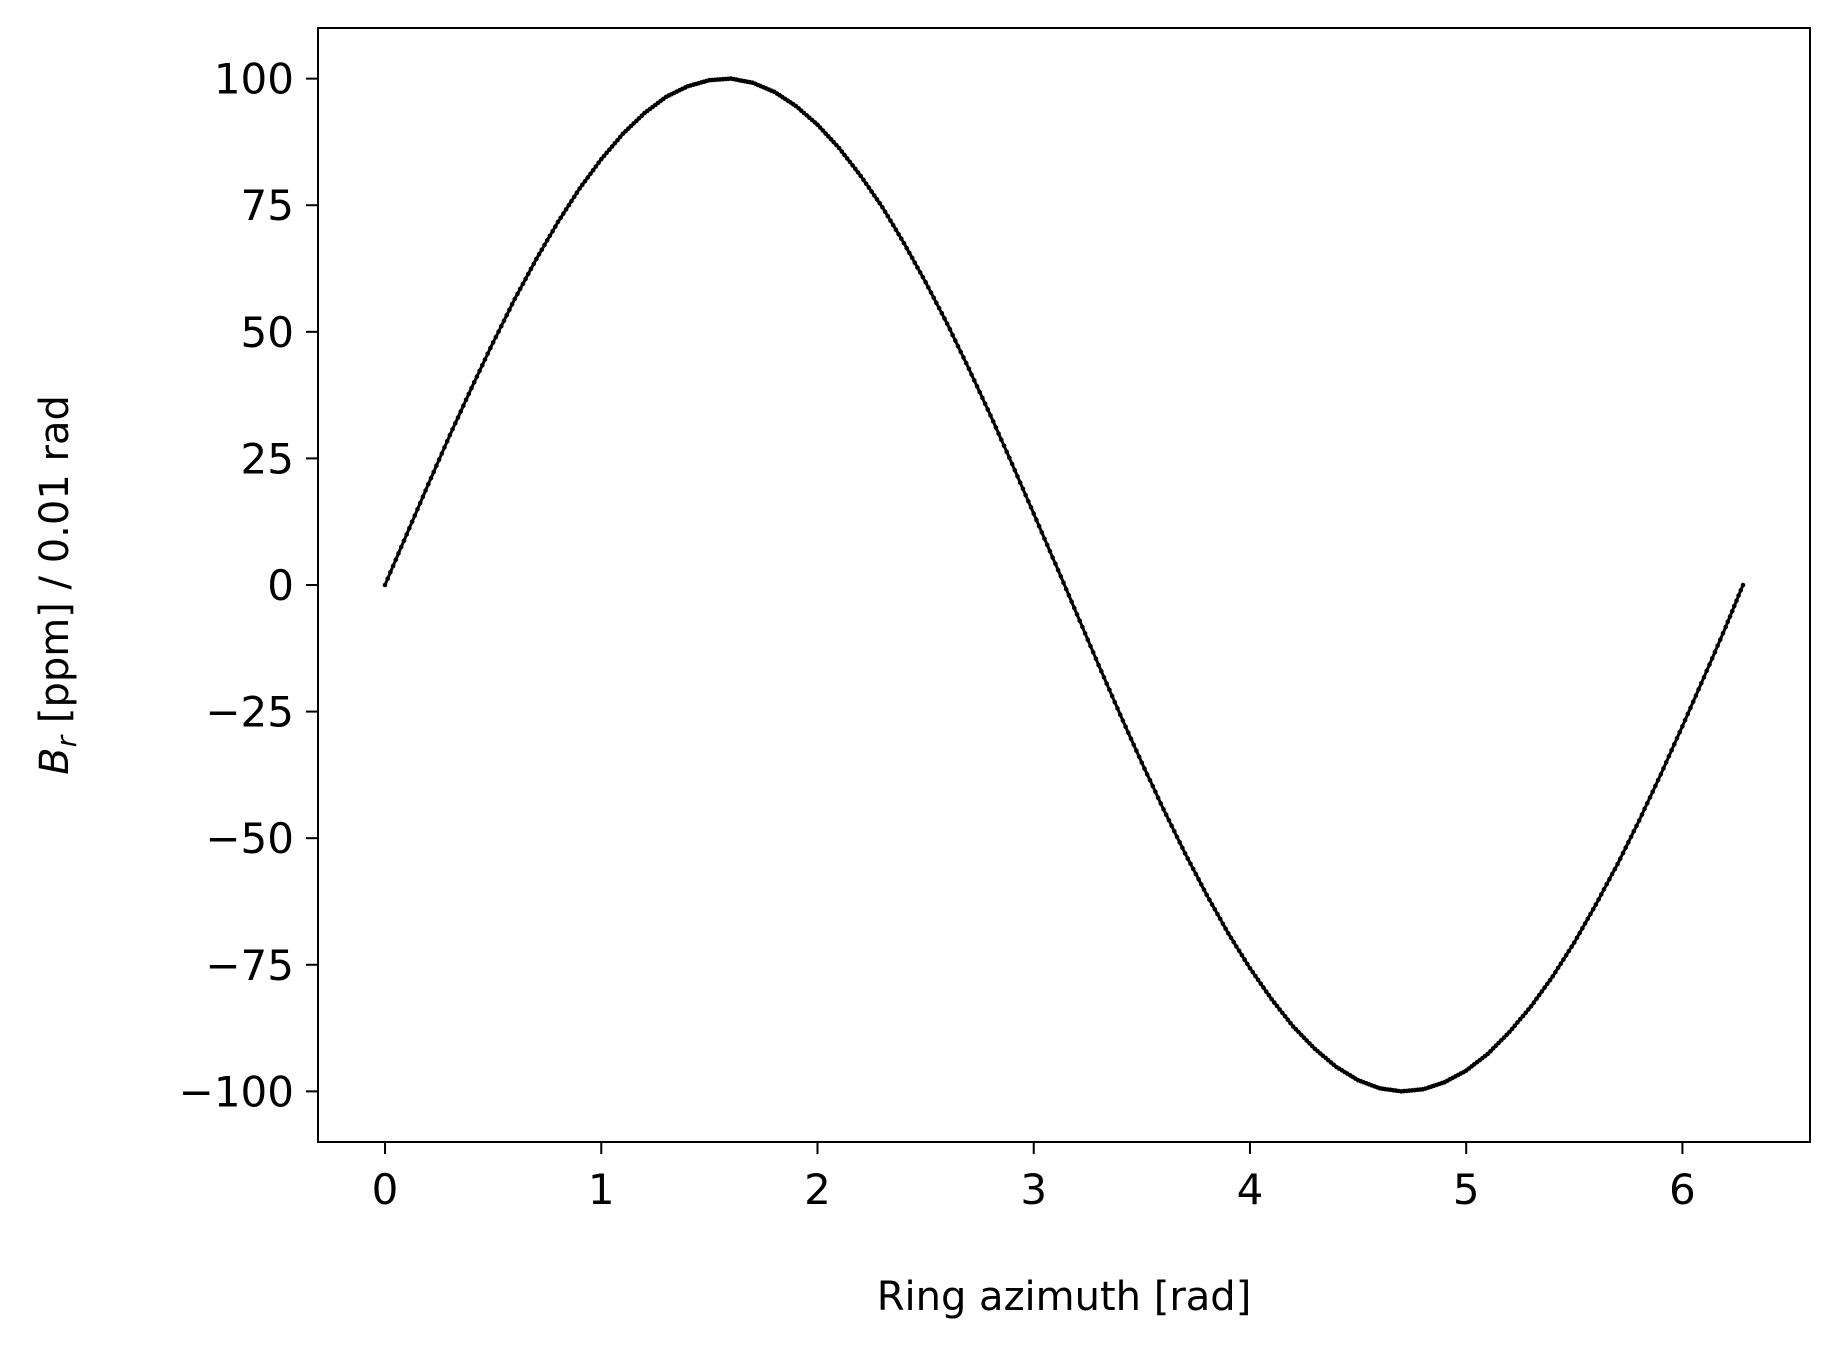 The image size is (1835, 1348). What do you see at coordinates (1250, 1189) in the screenshot?
I see `x-tick-label: 4` at bounding box center [1250, 1189].